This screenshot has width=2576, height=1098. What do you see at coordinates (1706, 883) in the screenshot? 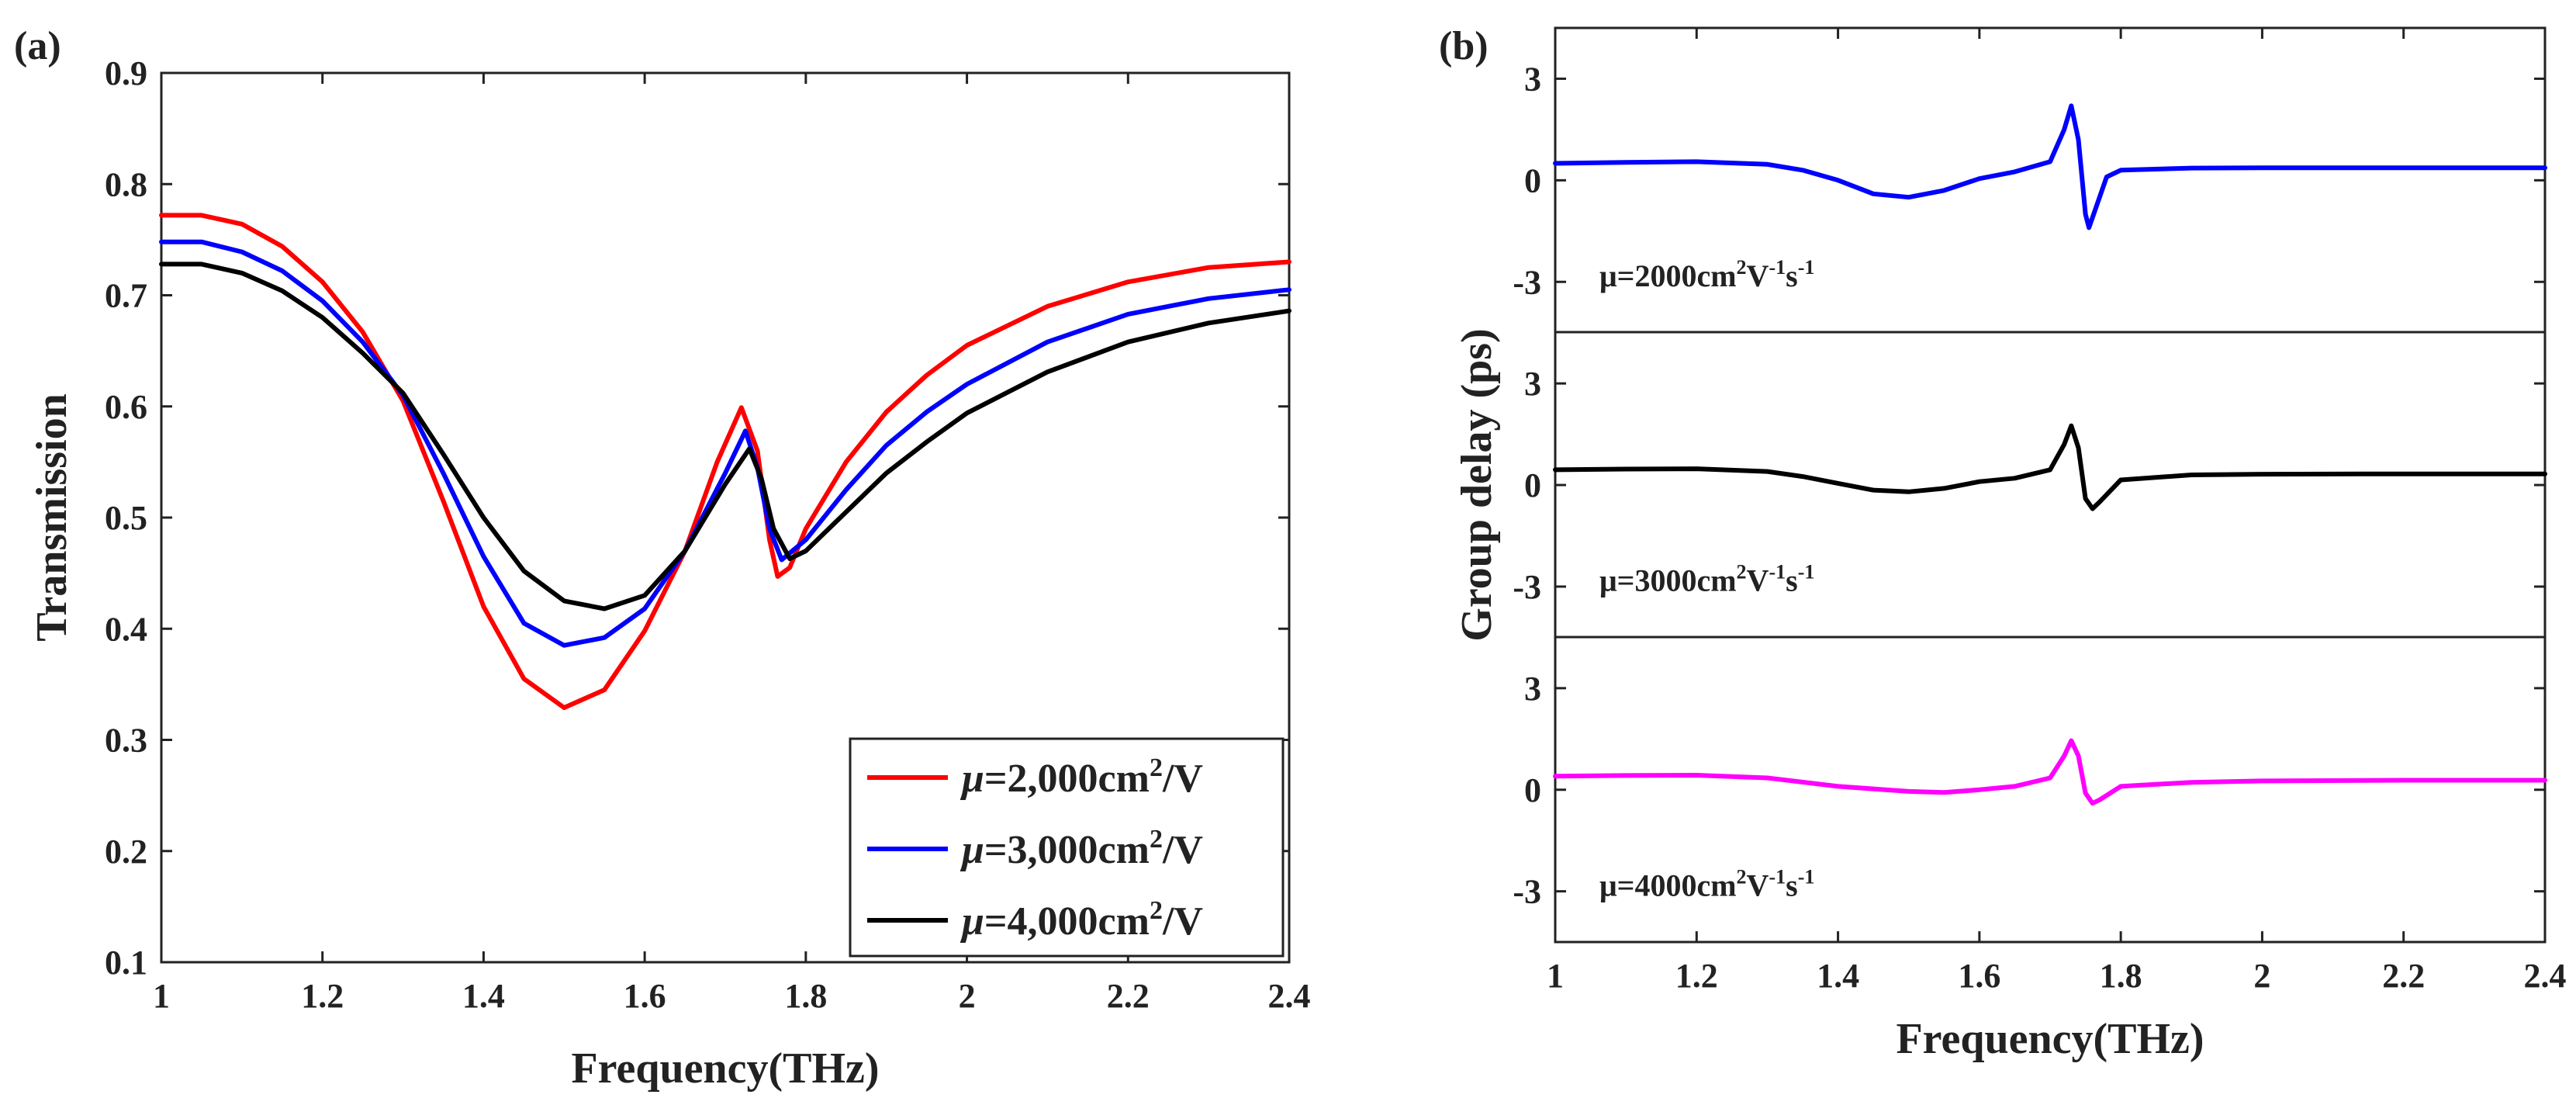
I see `panel-b-annotation-3: μ=4000cm2V-1s-1` at bounding box center [1706, 883].